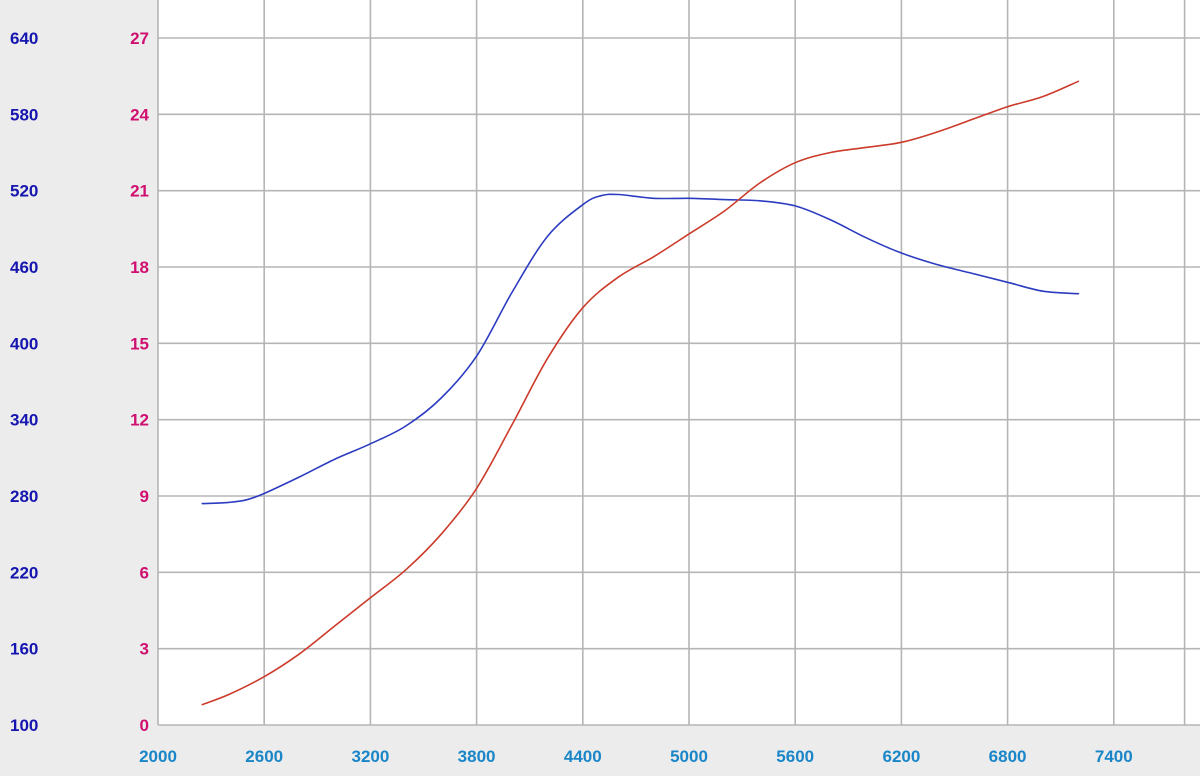  I want to click on right-axis-tick-label: 6, so click(144, 572).